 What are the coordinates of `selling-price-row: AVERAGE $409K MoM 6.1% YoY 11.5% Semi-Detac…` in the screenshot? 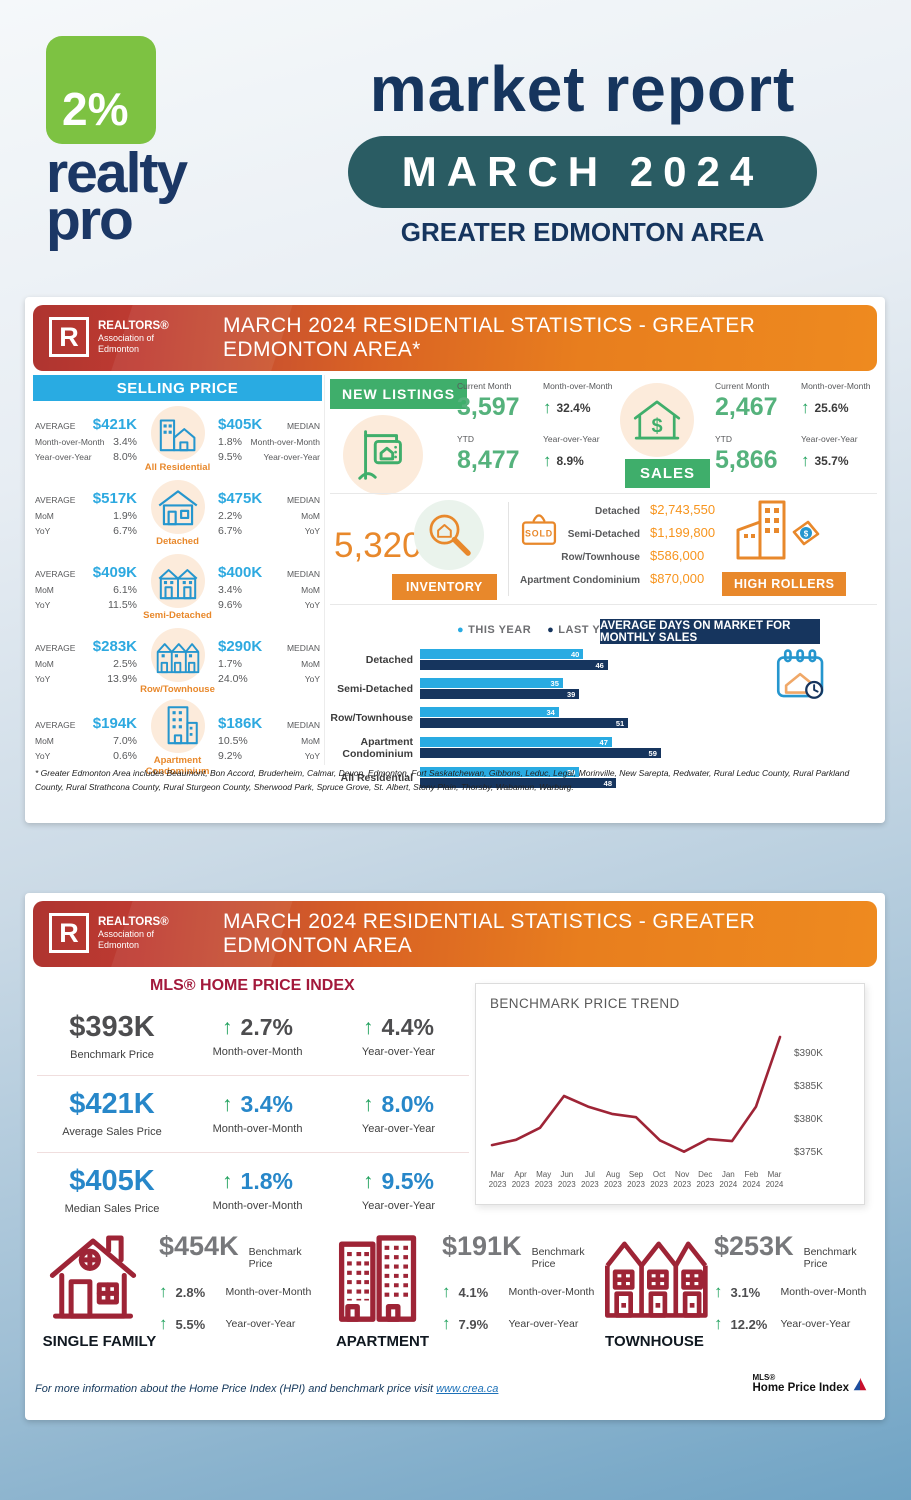 It's located at (177, 587).